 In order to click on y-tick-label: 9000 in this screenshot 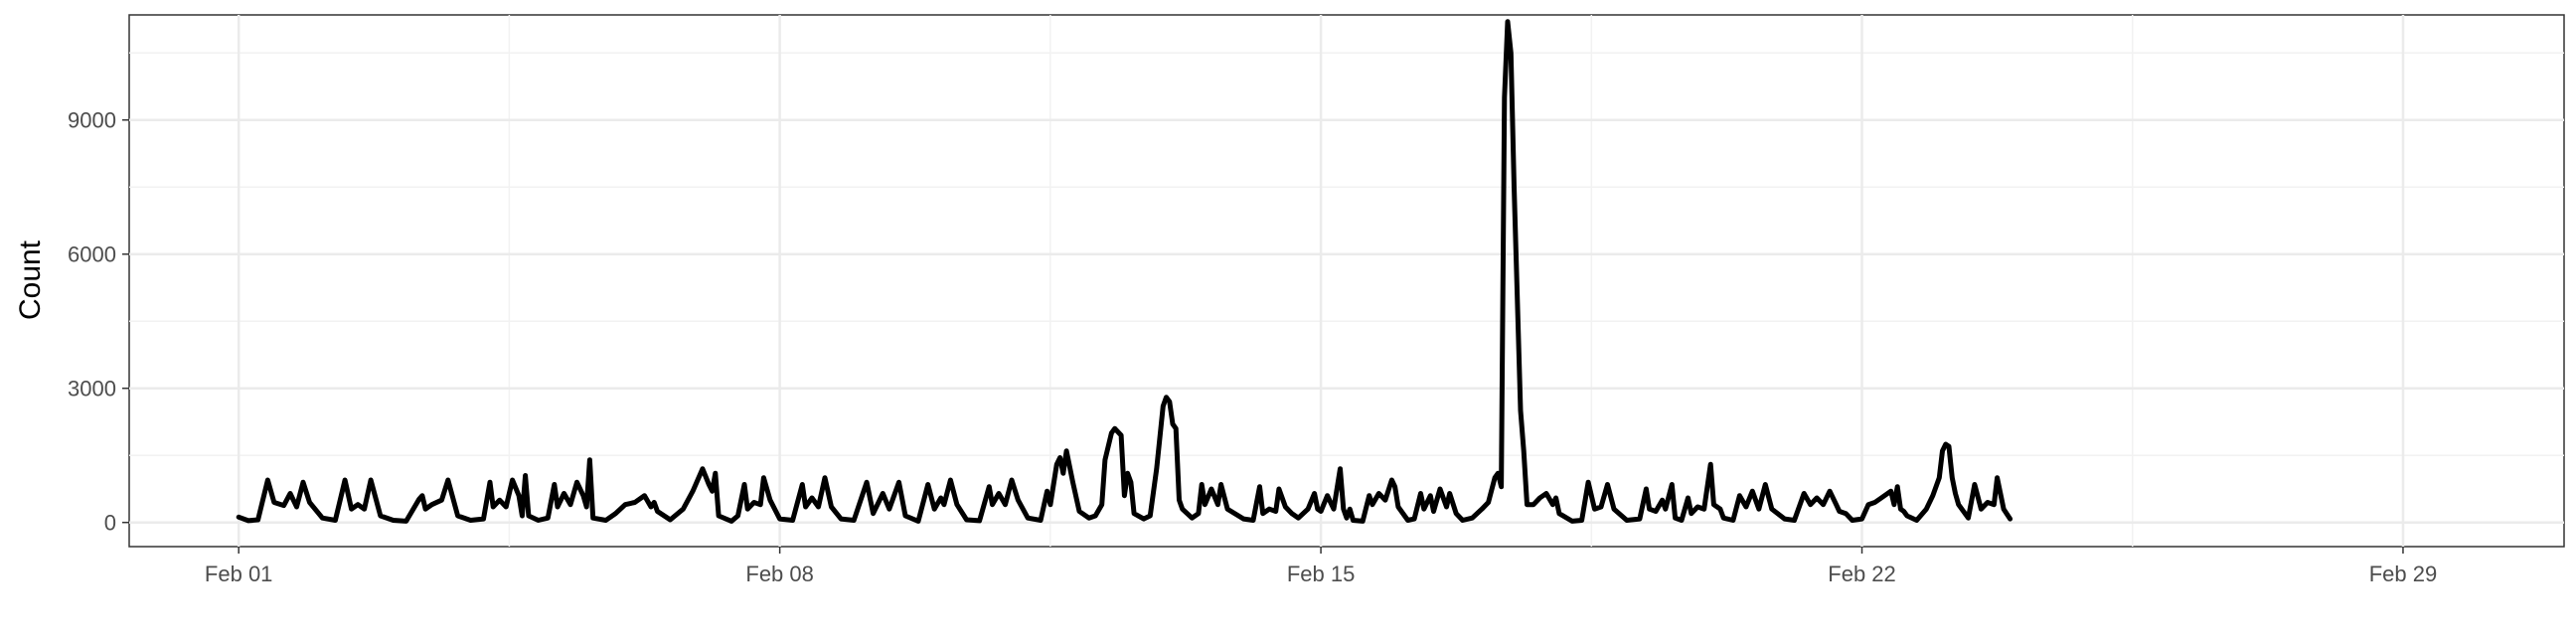, I will do `click(92, 120)`.